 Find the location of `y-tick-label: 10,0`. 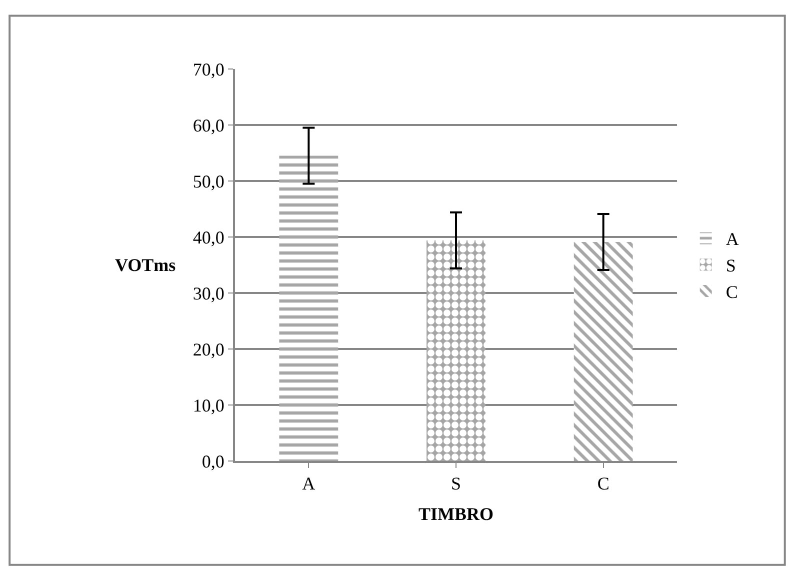

y-tick-label: 10,0 is located at coordinates (208, 405).